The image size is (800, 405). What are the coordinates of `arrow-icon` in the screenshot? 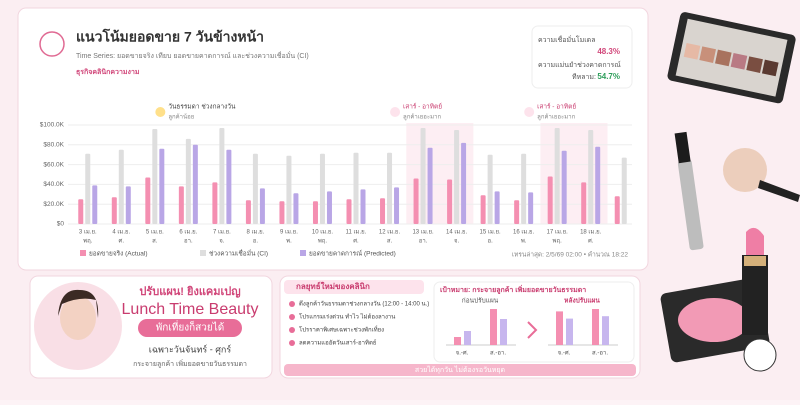 It's located at (532, 330).